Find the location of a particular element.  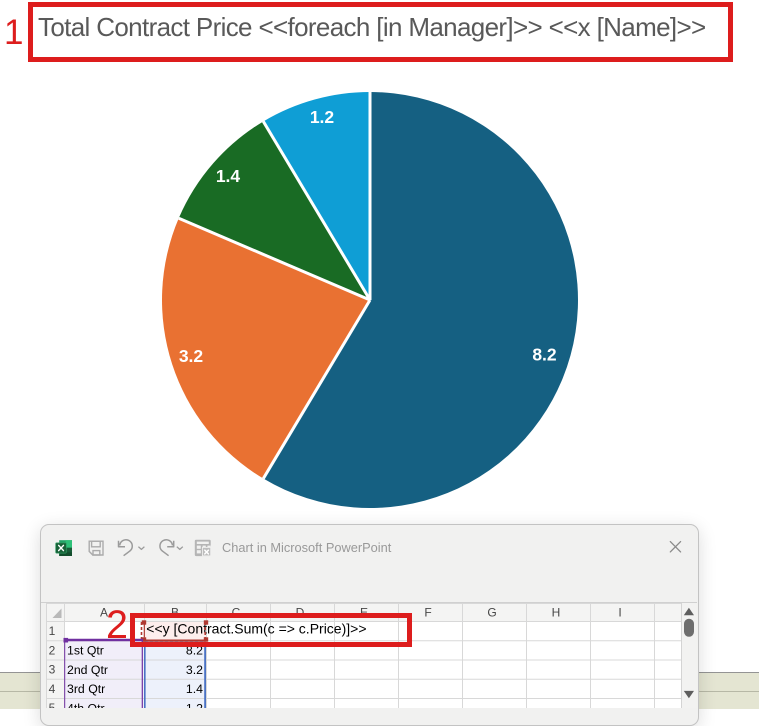

svg-text:<<y [Contract.Sum(c => c.Price: <<y [Contract.Sum(c => c.Price)]>> is located at coordinates (256, 628).